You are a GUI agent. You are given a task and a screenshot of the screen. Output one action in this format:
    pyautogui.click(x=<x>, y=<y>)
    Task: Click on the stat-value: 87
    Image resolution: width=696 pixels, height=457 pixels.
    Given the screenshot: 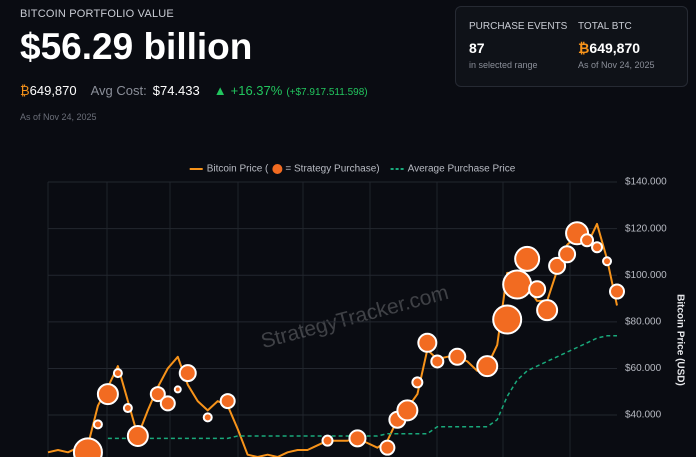 What is the action you would take?
    pyautogui.click(x=477, y=48)
    